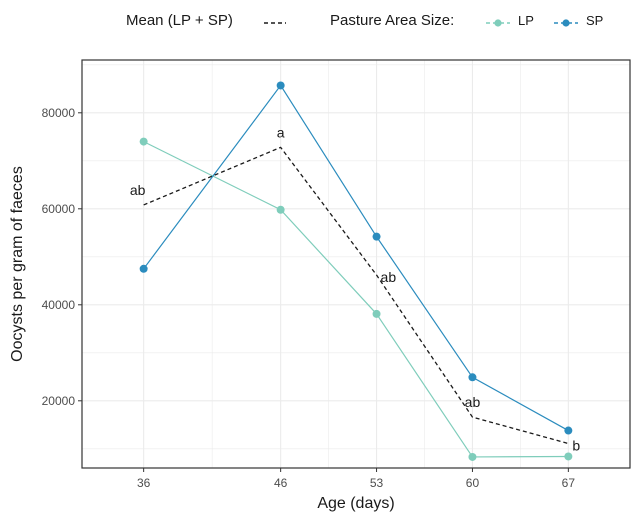 The height and width of the screenshot is (516, 638). Describe the element at coordinates (17, 264) in the screenshot. I see `y-axis-title: Oocysts per gram of faeces` at that location.